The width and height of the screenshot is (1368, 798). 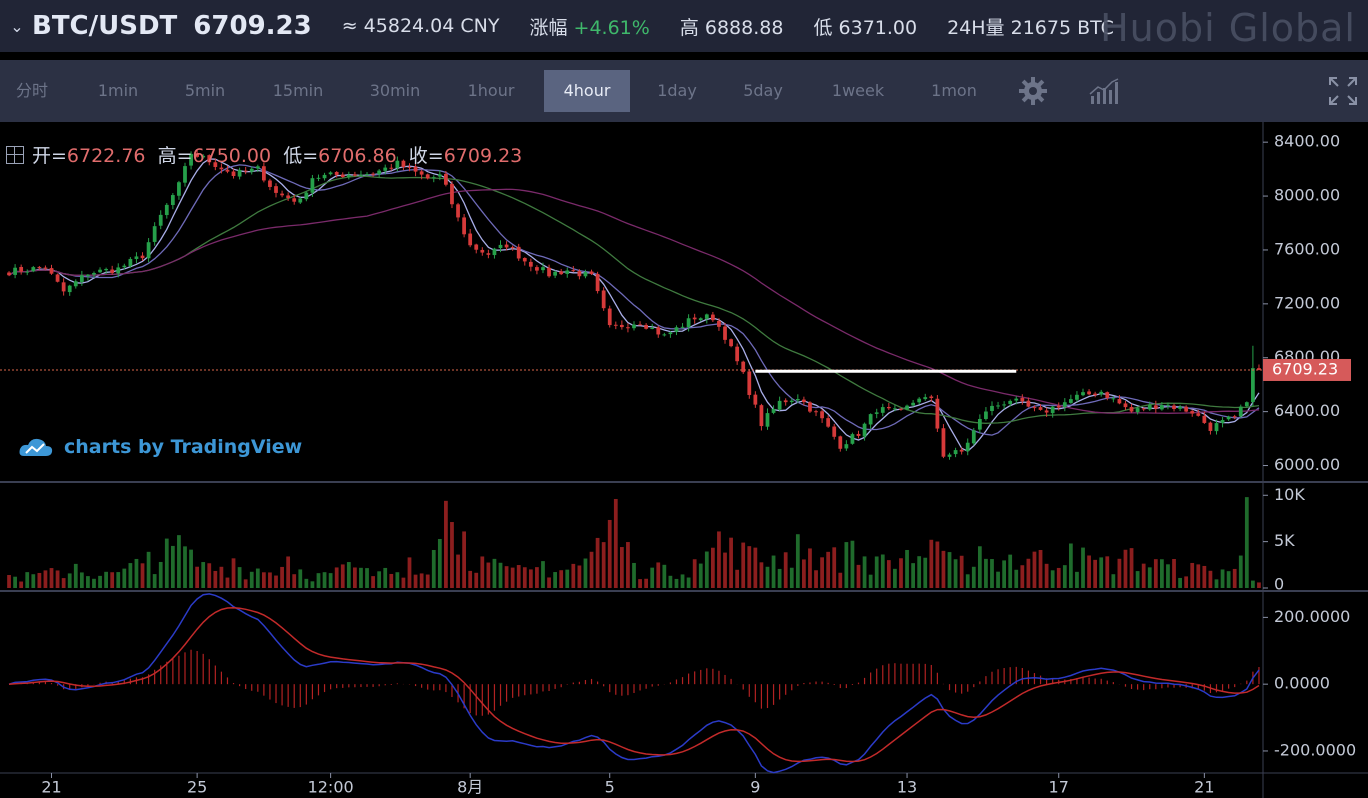 What do you see at coordinates (15, 155) in the screenshot?
I see `legend-toggle-icon` at bounding box center [15, 155].